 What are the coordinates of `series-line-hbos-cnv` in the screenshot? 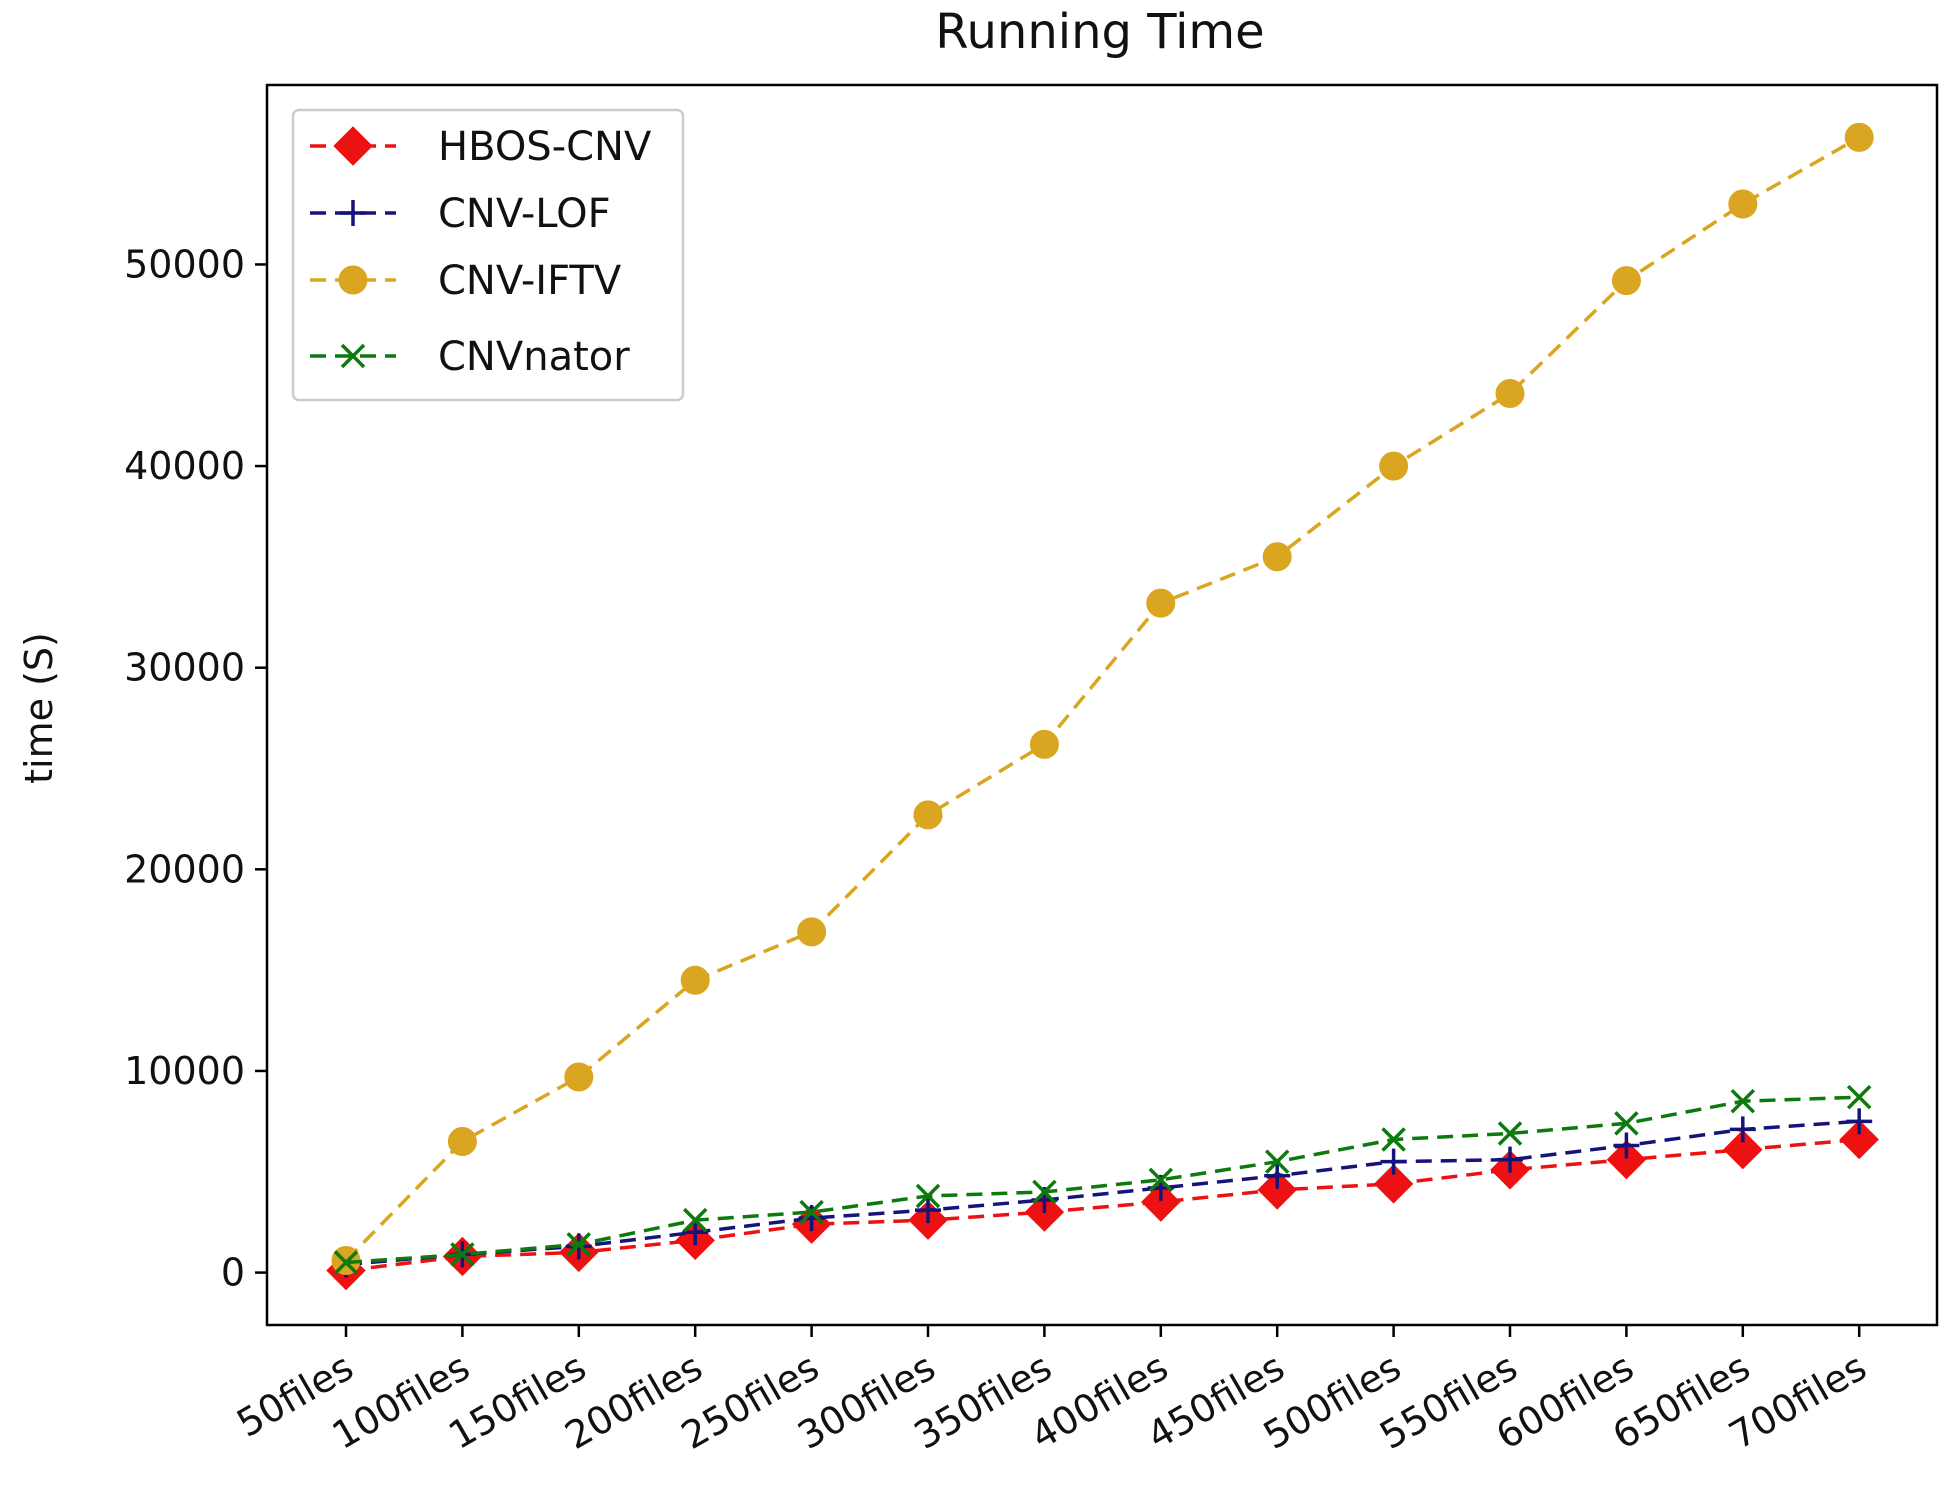 It's located at (1102, 1205).